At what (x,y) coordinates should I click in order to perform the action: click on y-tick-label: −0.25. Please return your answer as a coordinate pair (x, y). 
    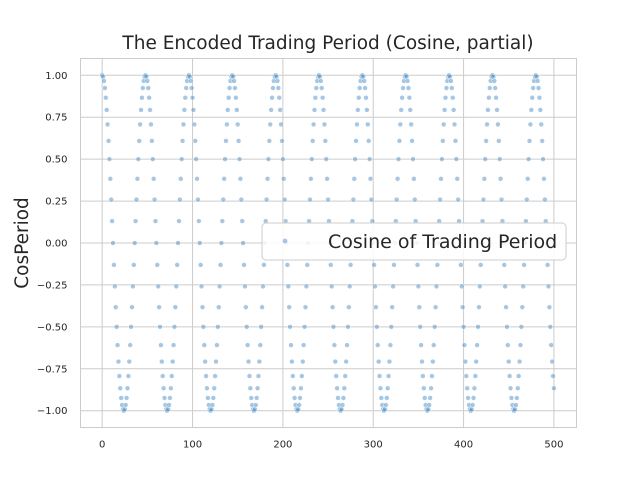
    Looking at the image, I should click on (52, 285).